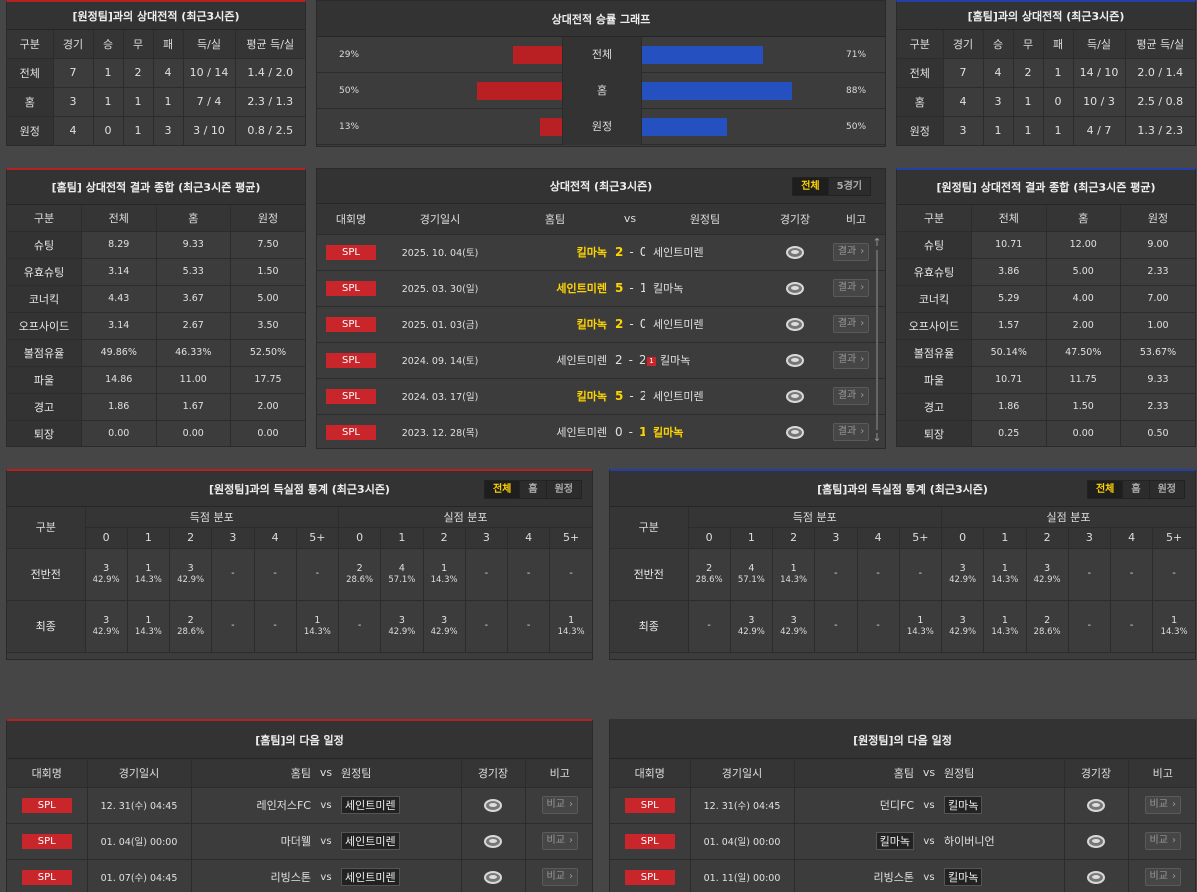 The height and width of the screenshot is (892, 1197). What do you see at coordinates (902, 489) in the screenshot?
I see `panel-title: [홈팀]과의 득실점 통계 (최근3시즌)` at bounding box center [902, 489].